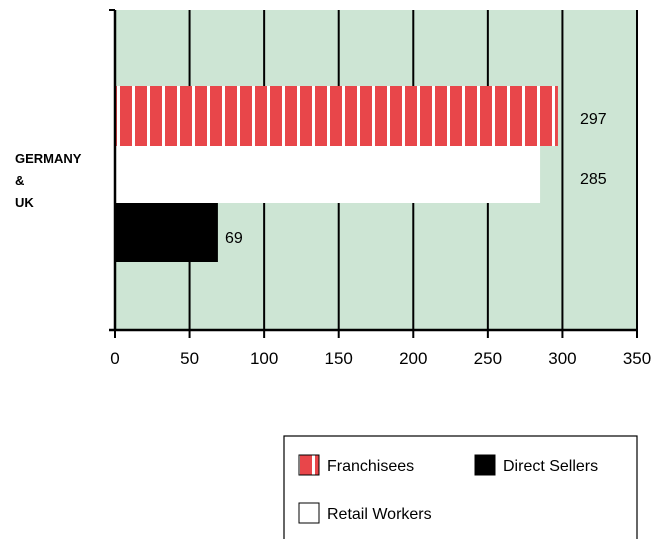 This screenshot has width=663, height=539. I want to click on x-tick-label: 350, so click(637, 358).